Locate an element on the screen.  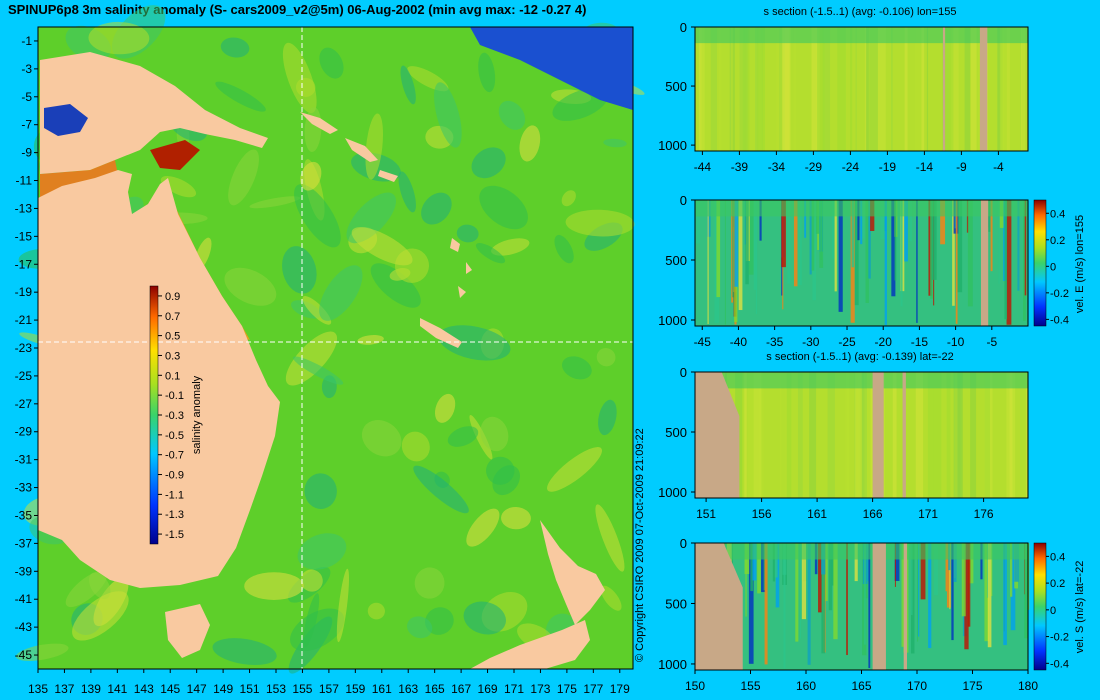
section-x-tick-label: 171 is located at coordinates (928, 514).